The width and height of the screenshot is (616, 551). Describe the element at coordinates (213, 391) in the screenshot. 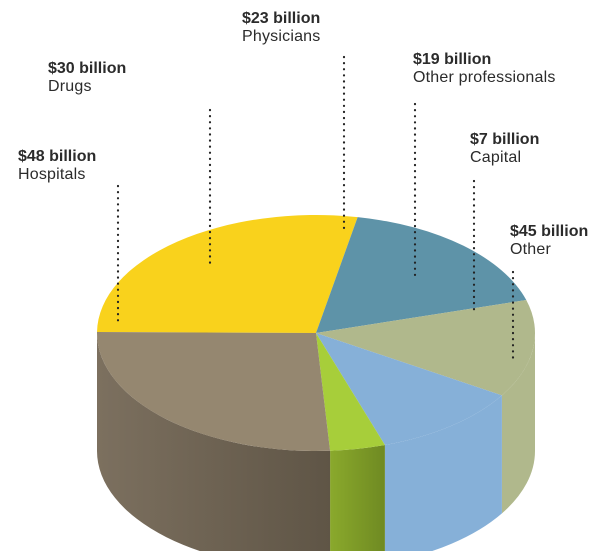

I see `slice-other` at that location.